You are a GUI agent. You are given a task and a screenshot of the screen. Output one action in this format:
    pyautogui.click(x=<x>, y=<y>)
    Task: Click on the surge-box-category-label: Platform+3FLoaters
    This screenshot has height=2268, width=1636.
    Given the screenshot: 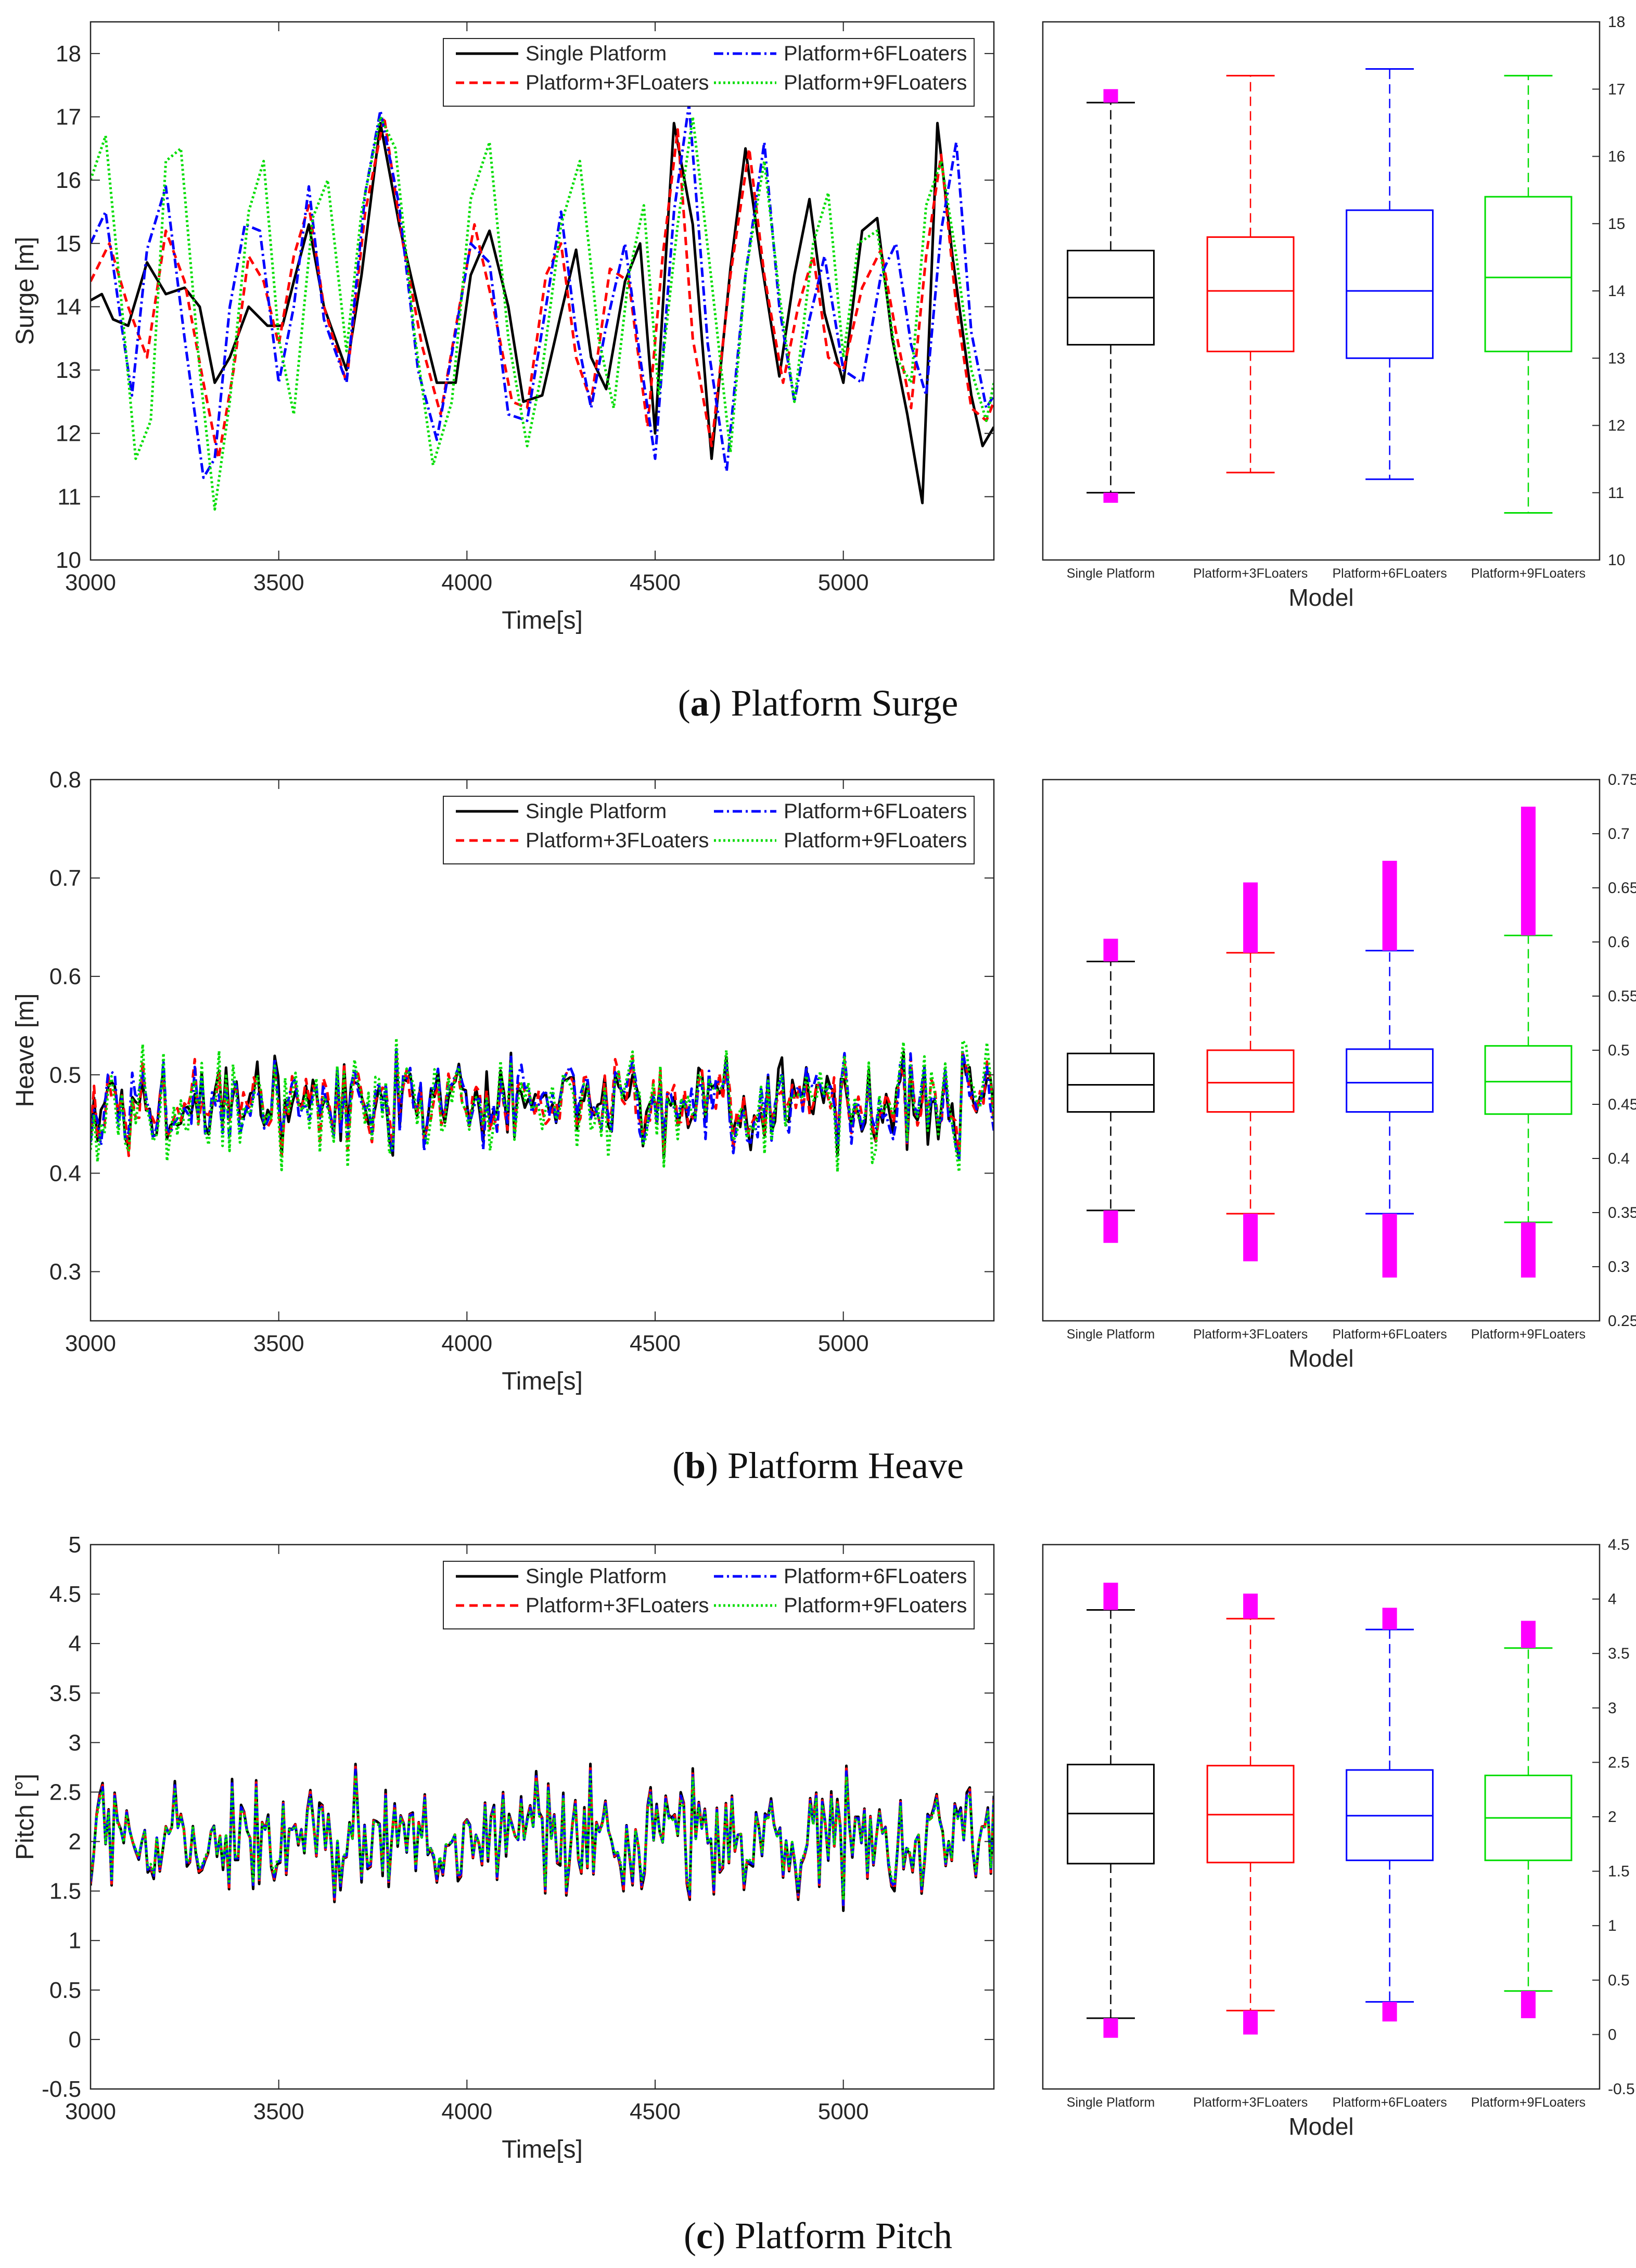 What is the action you would take?
    pyautogui.click(x=1250, y=573)
    